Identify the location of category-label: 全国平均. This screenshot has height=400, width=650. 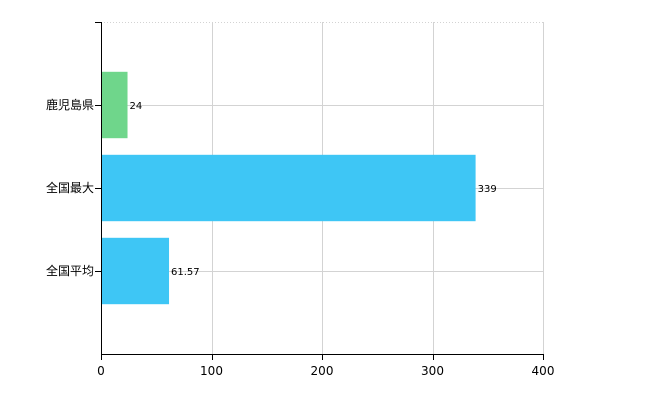
(70, 270).